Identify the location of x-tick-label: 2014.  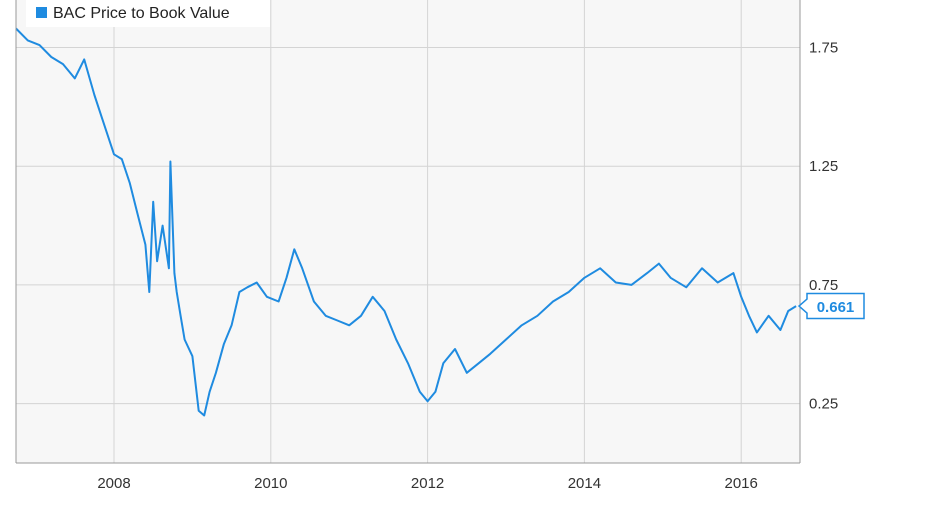
(584, 483).